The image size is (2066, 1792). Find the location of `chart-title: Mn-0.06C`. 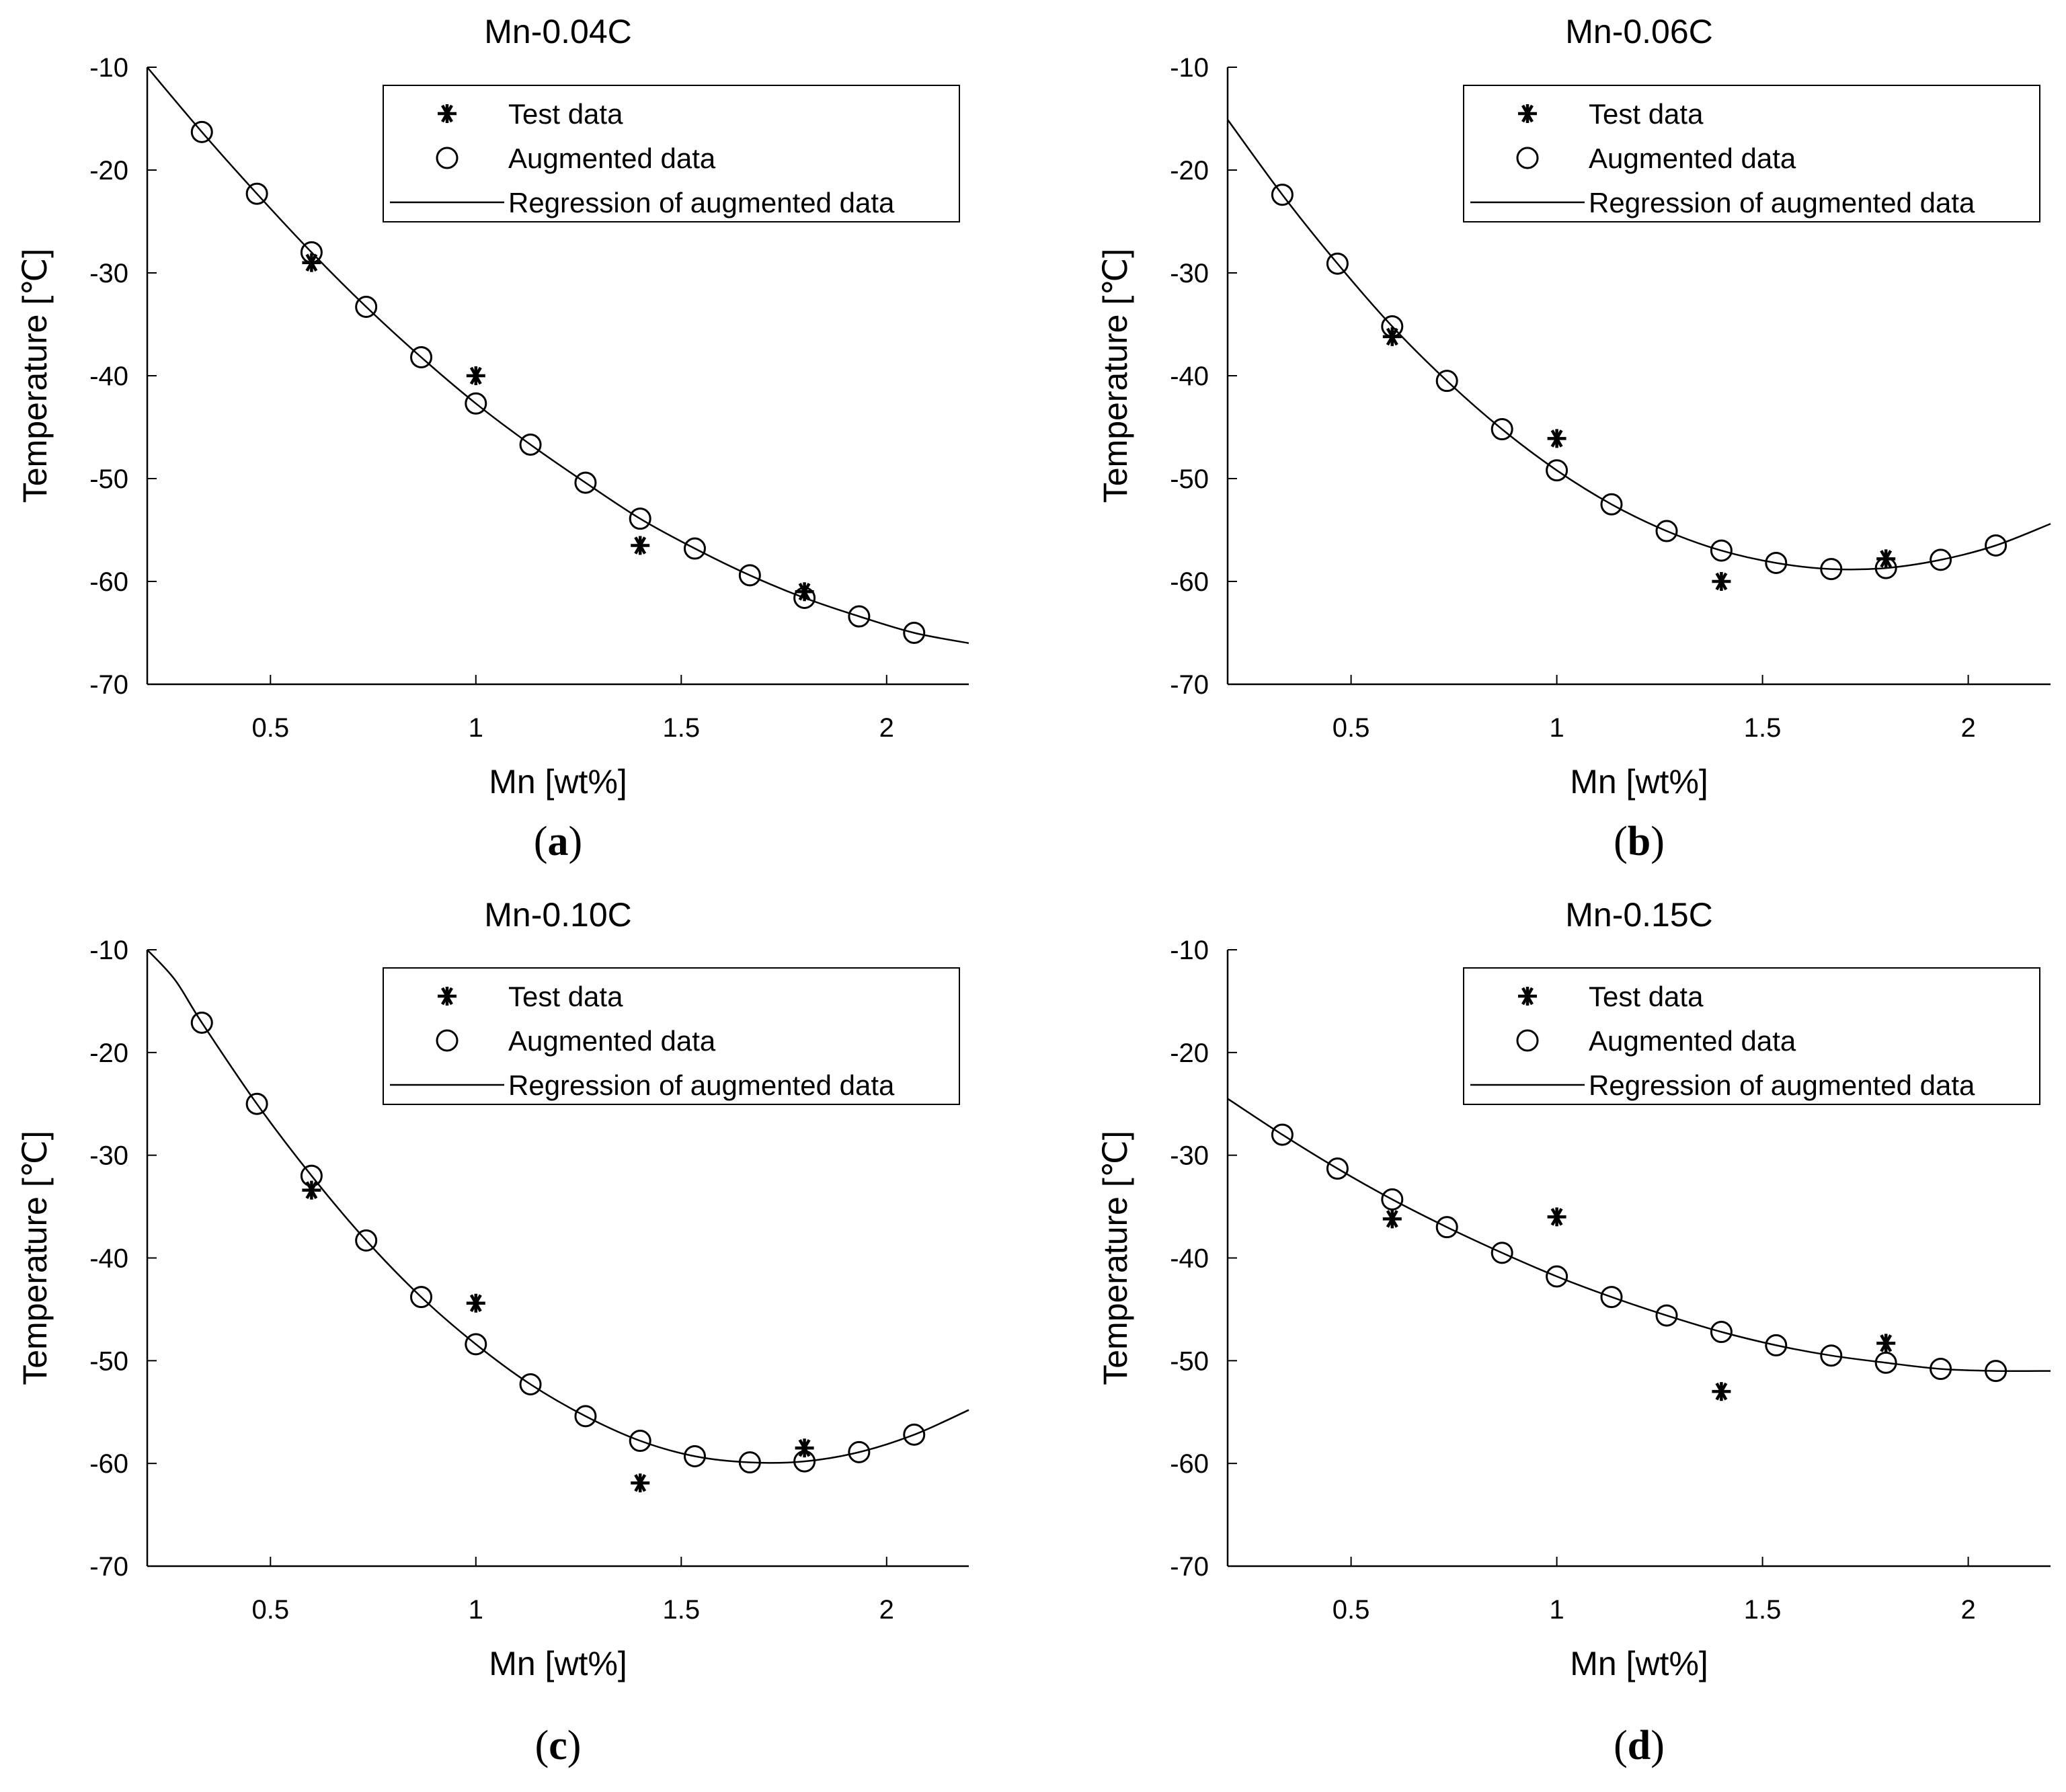

chart-title: Mn-0.06C is located at coordinates (1639, 31).